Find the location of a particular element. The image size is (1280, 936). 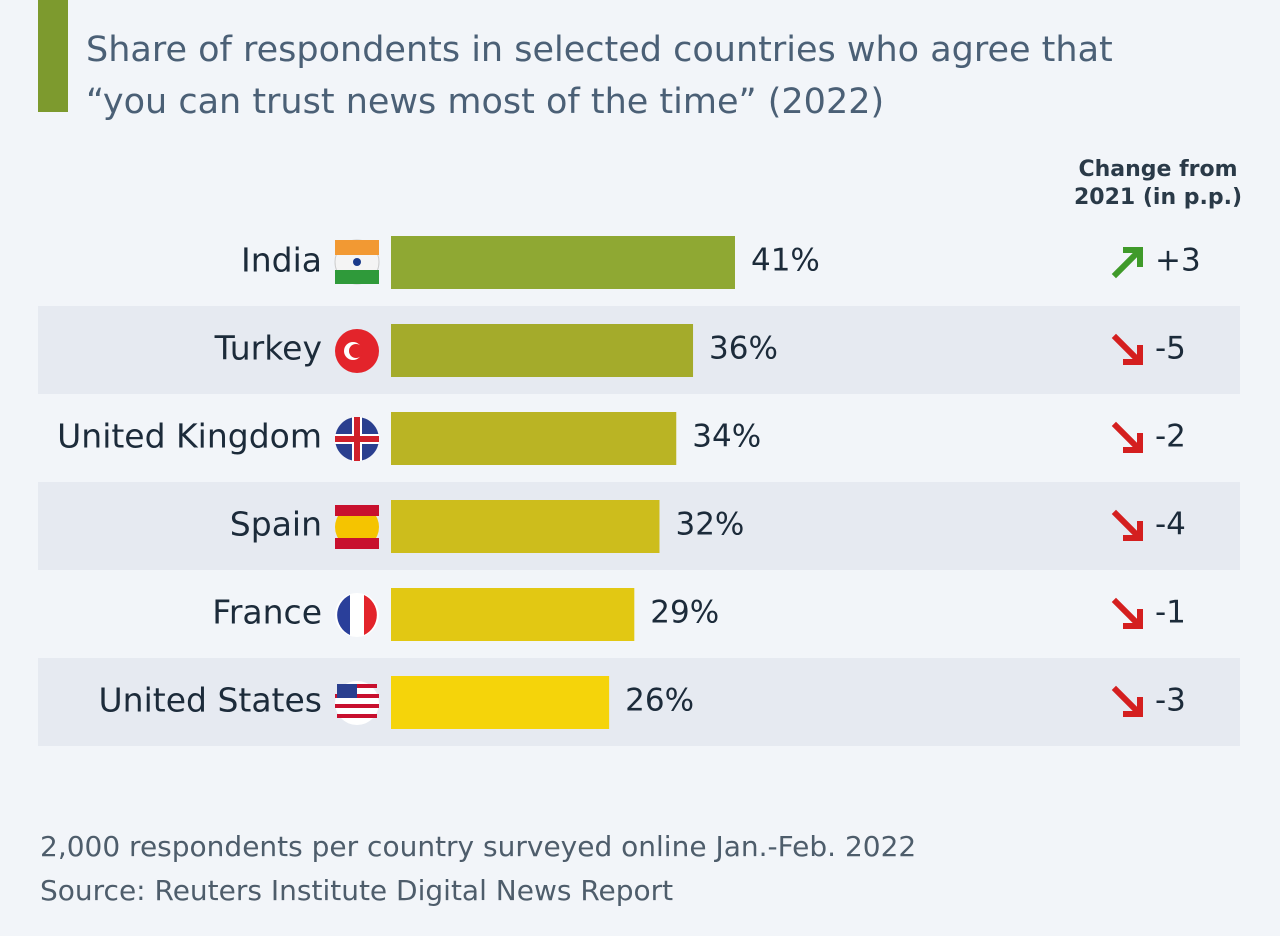

row-band is located at coordinates (639, 702).